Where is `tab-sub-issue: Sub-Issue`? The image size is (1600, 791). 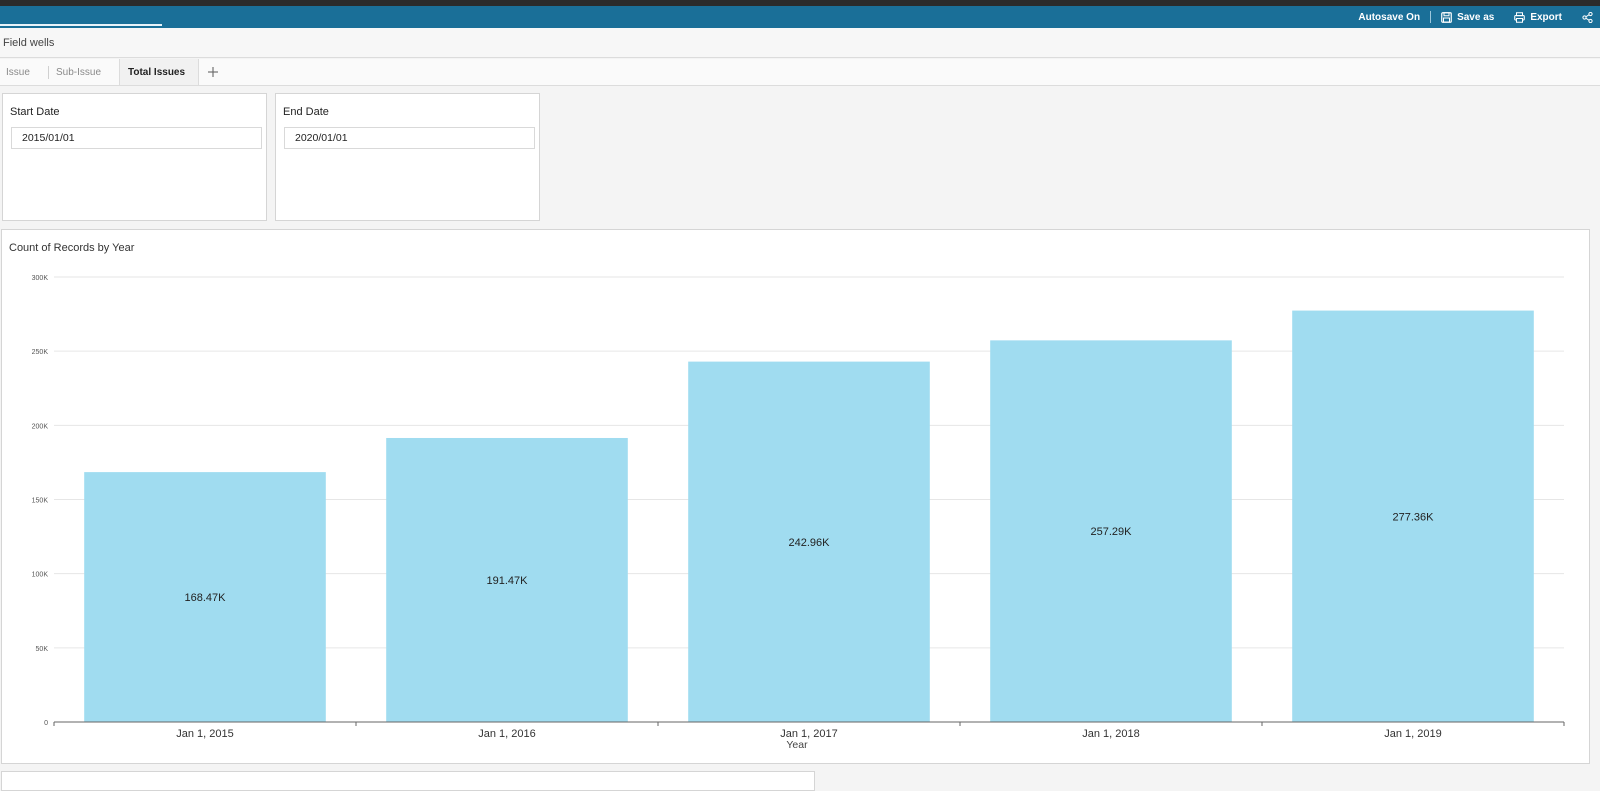
tab-sub-issue: Sub-Issue is located at coordinates (75, 72).